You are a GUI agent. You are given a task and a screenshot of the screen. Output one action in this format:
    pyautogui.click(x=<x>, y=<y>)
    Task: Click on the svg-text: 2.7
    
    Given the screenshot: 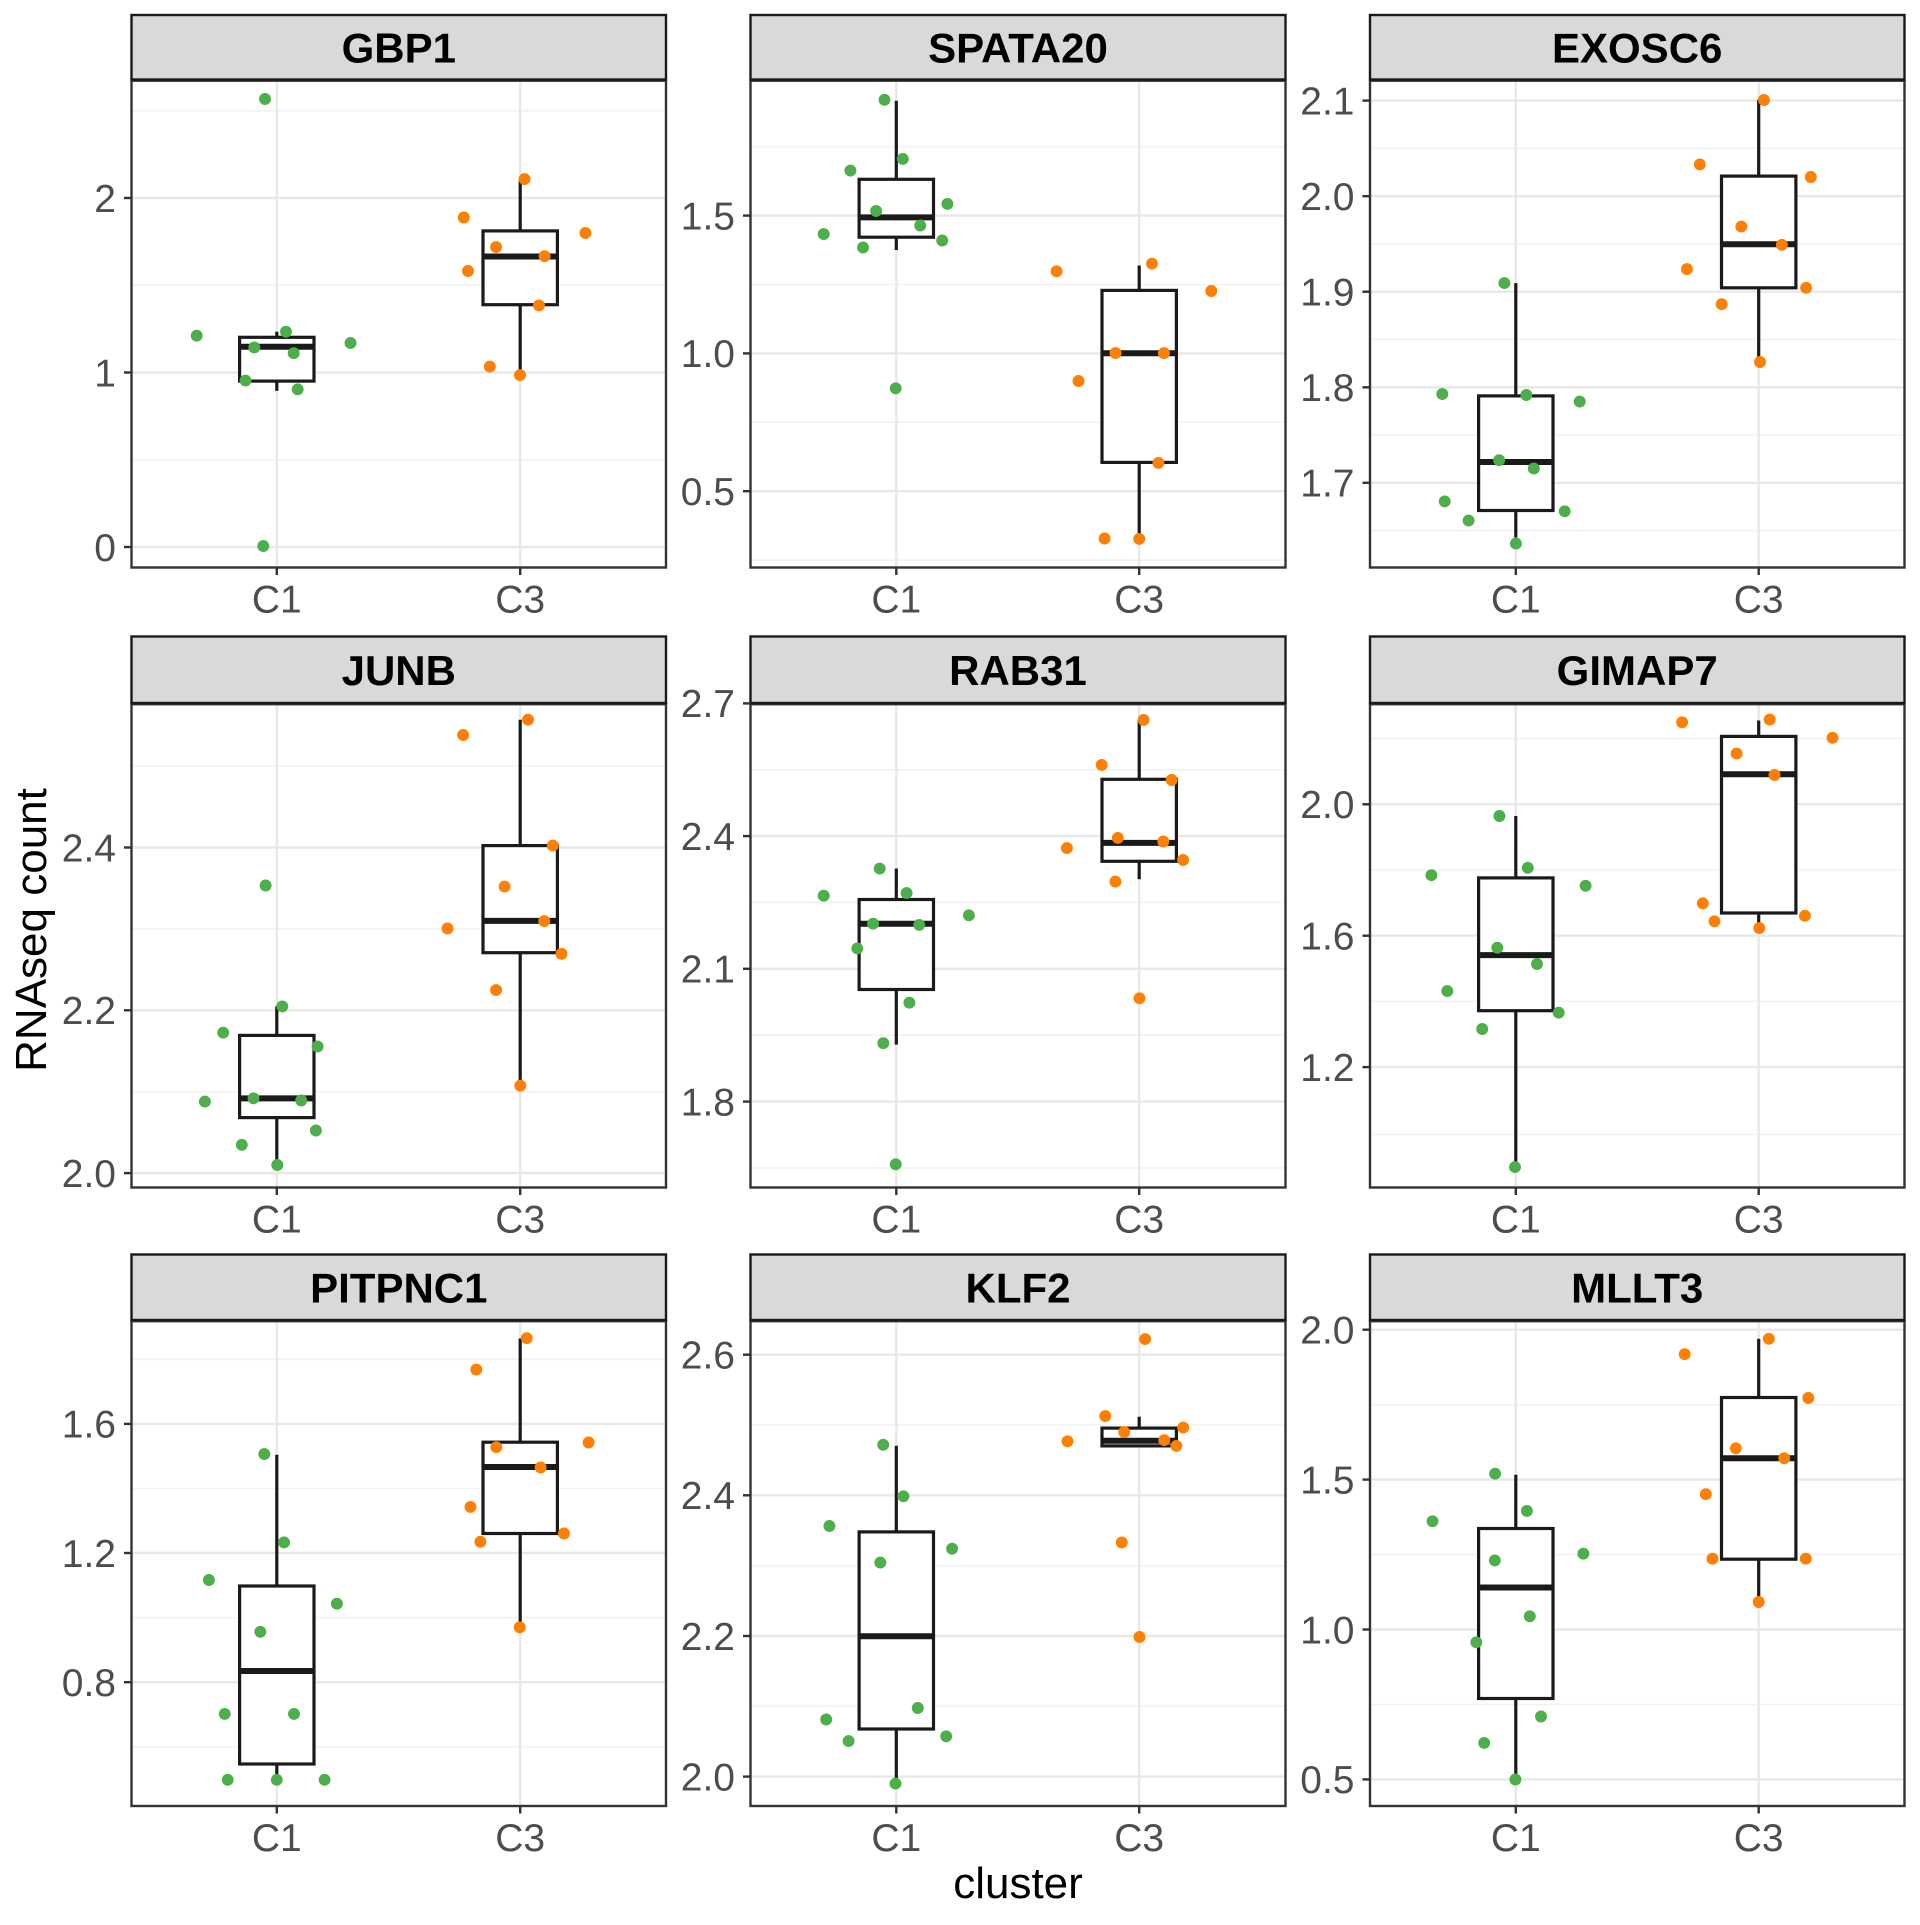 What is the action you would take?
    pyautogui.click(x=708, y=704)
    